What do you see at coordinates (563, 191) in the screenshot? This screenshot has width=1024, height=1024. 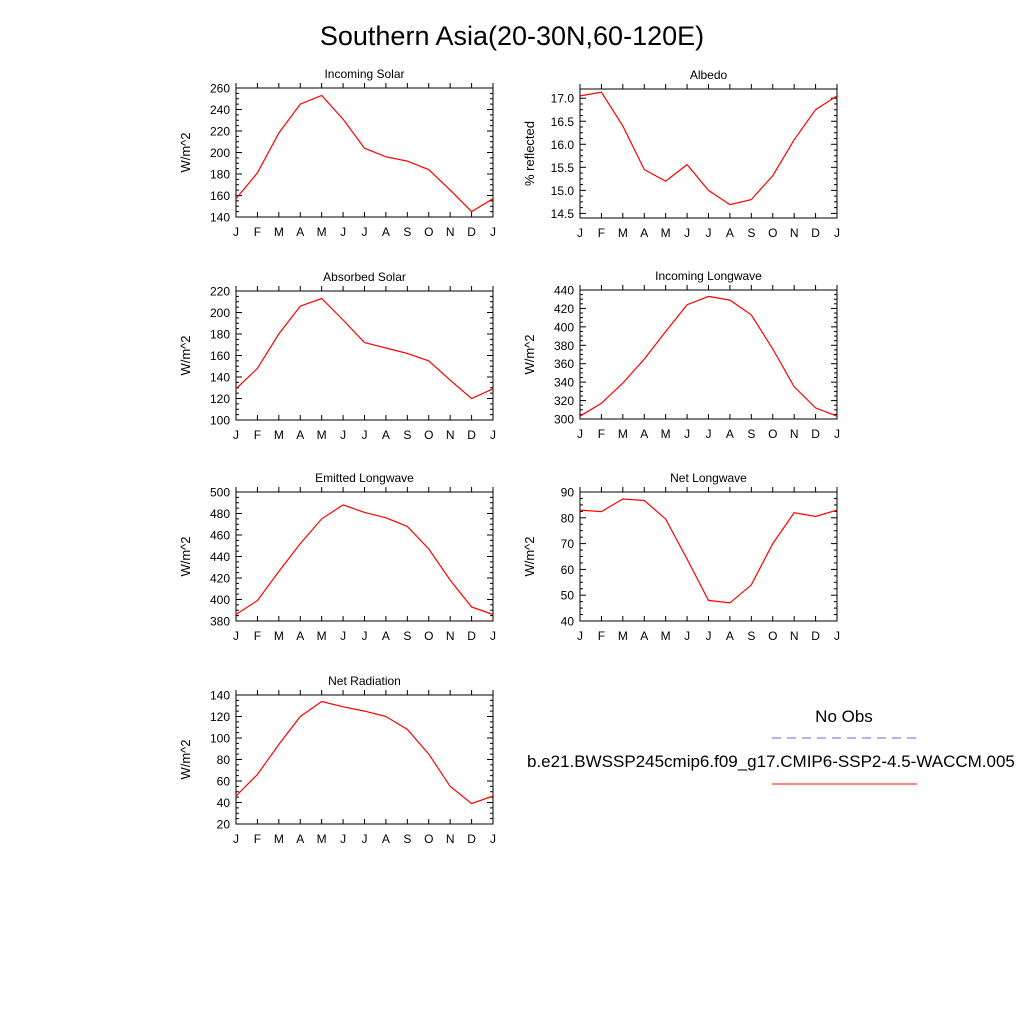 I see `y-tick-label: 15.0` at bounding box center [563, 191].